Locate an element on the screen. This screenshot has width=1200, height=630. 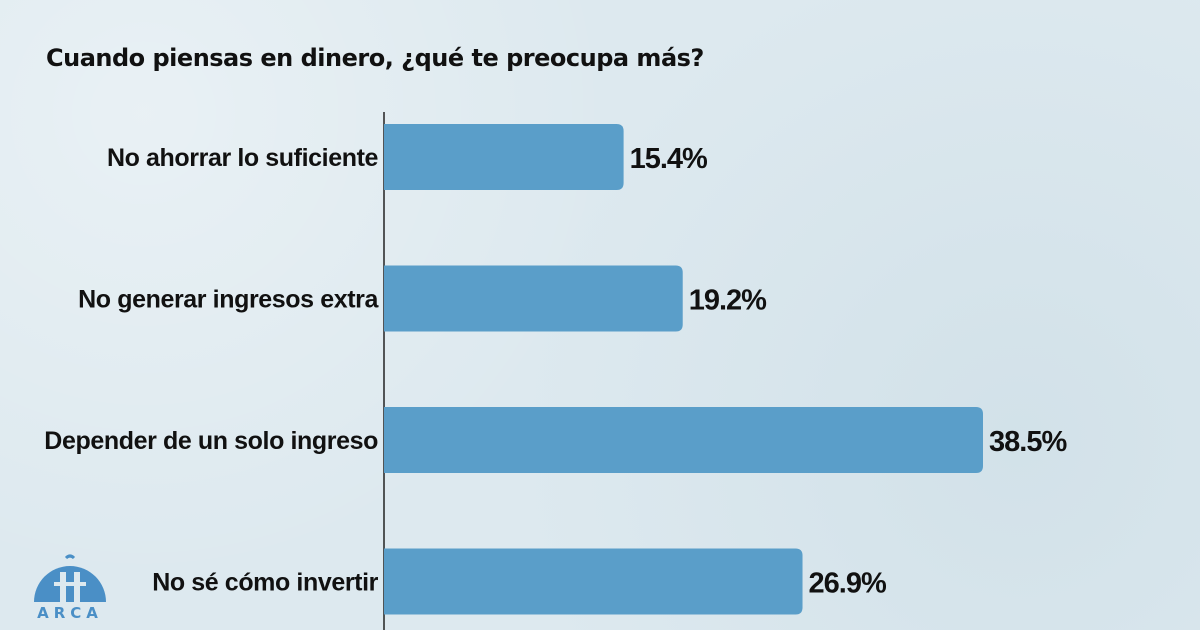
category-label-3: Depender de un solo ingreso is located at coordinates (211, 441).